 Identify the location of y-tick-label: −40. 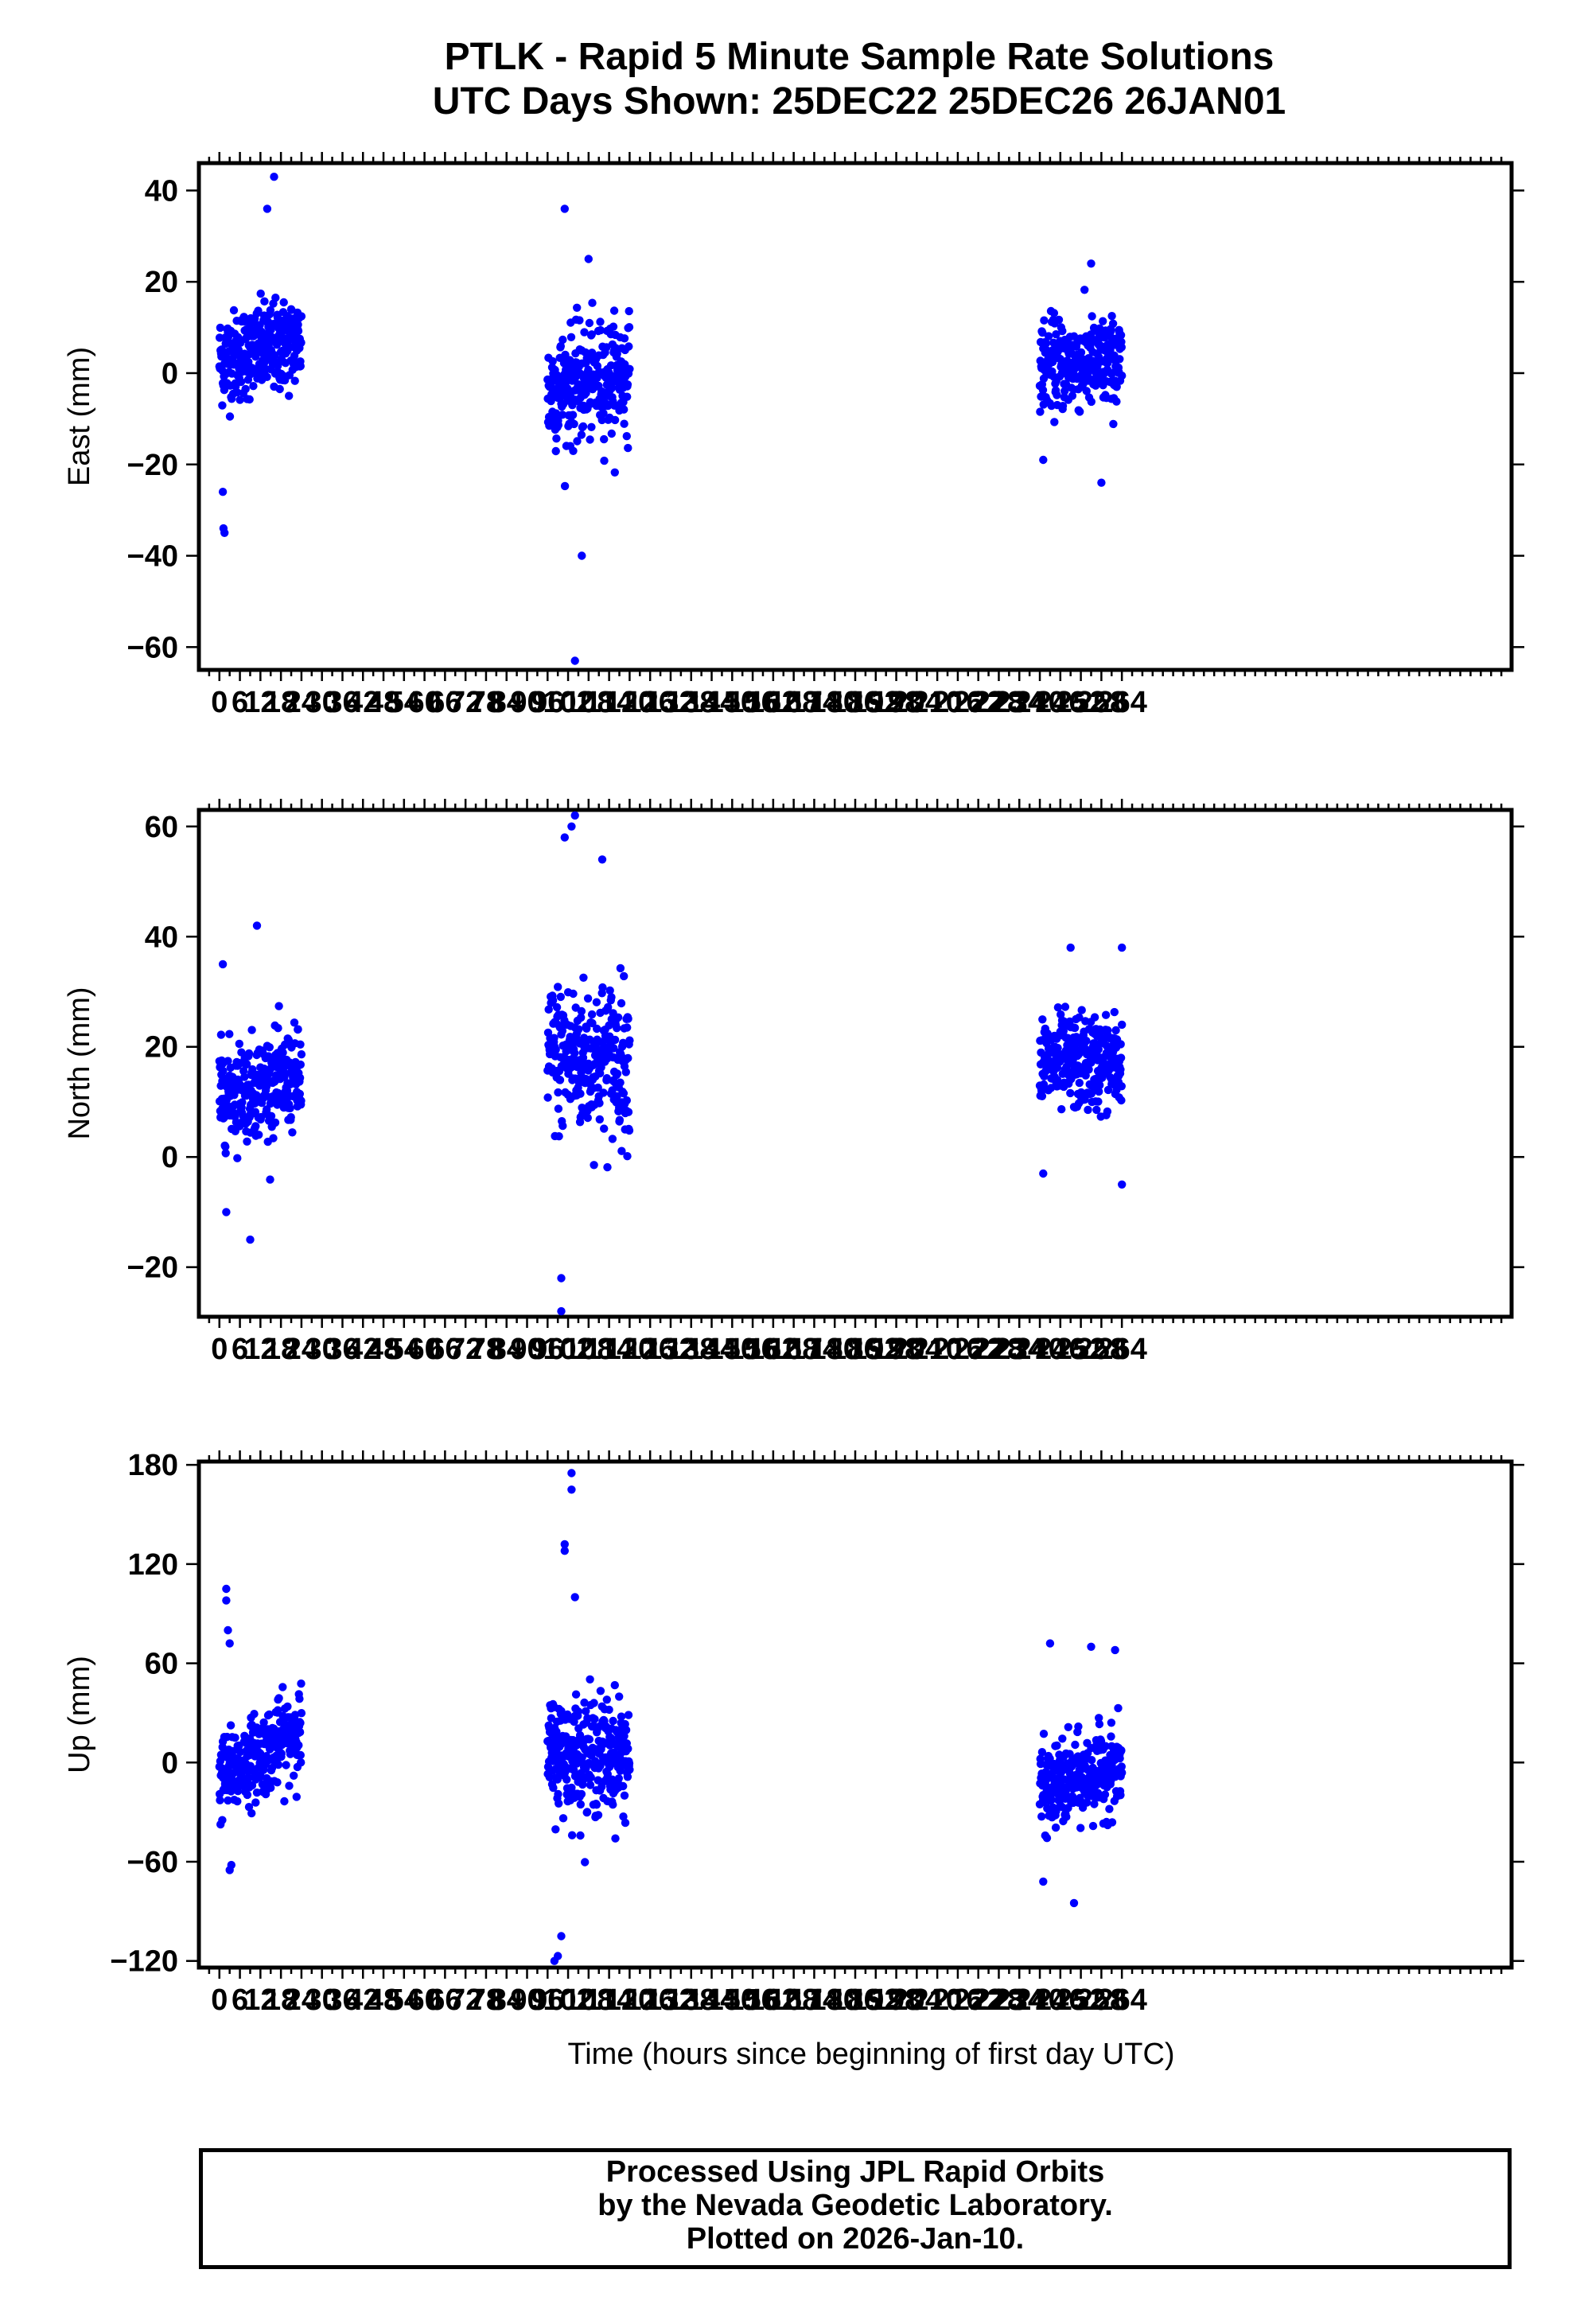
(152, 557).